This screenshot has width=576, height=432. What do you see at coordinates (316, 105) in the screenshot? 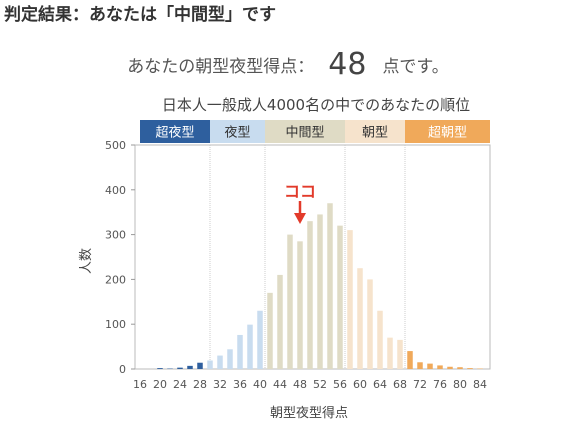
I see `chart-title: 日本人一般成人4000名の中でのあなたの順位` at bounding box center [316, 105].